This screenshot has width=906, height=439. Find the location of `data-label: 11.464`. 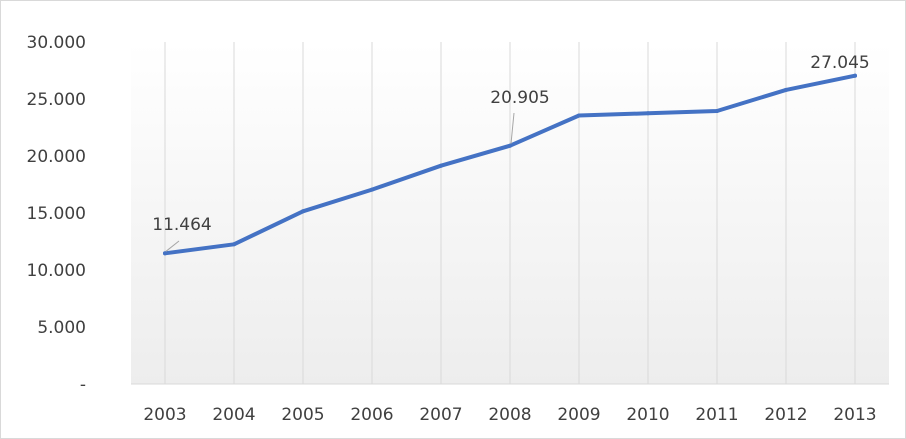

data-label: 11.464 is located at coordinates (181, 225).